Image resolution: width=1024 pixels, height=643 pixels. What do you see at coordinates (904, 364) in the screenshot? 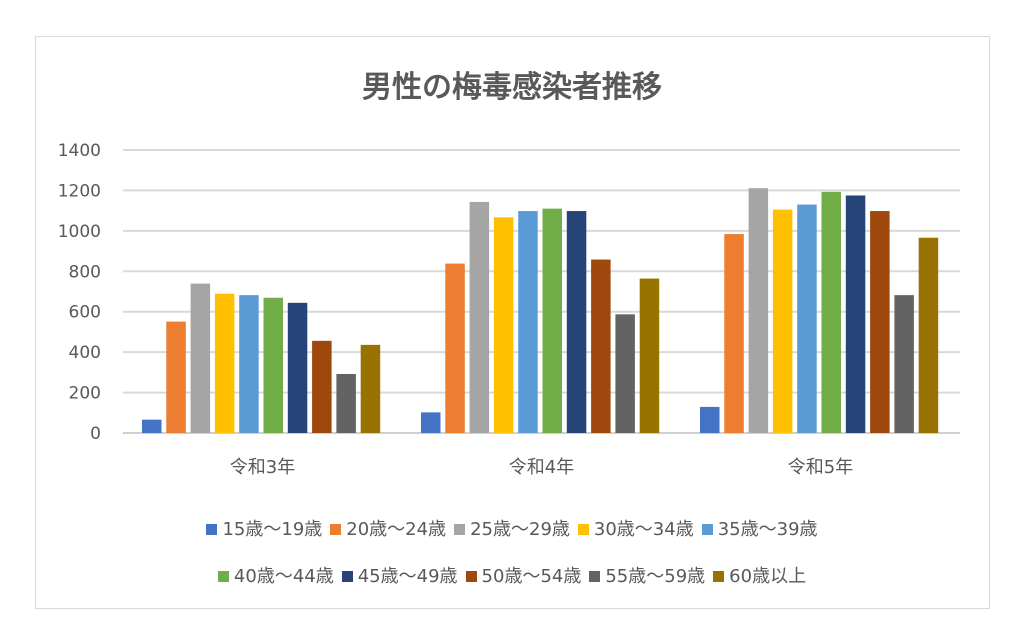
I see `bar-55歳～59歳-令和5年` at bounding box center [904, 364].